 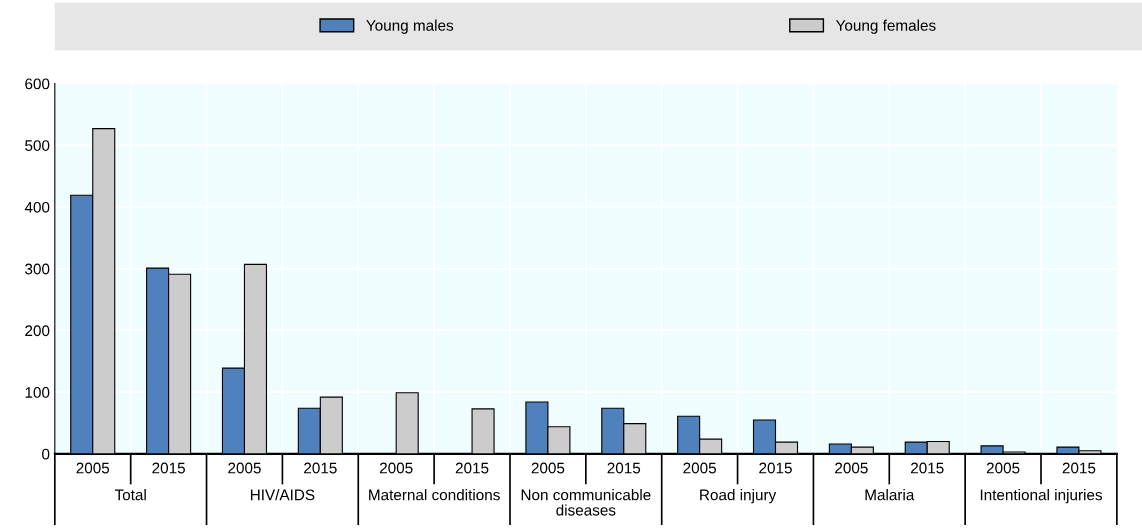 I want to click on y-tick-label: 100, so click(x=37, y=392).